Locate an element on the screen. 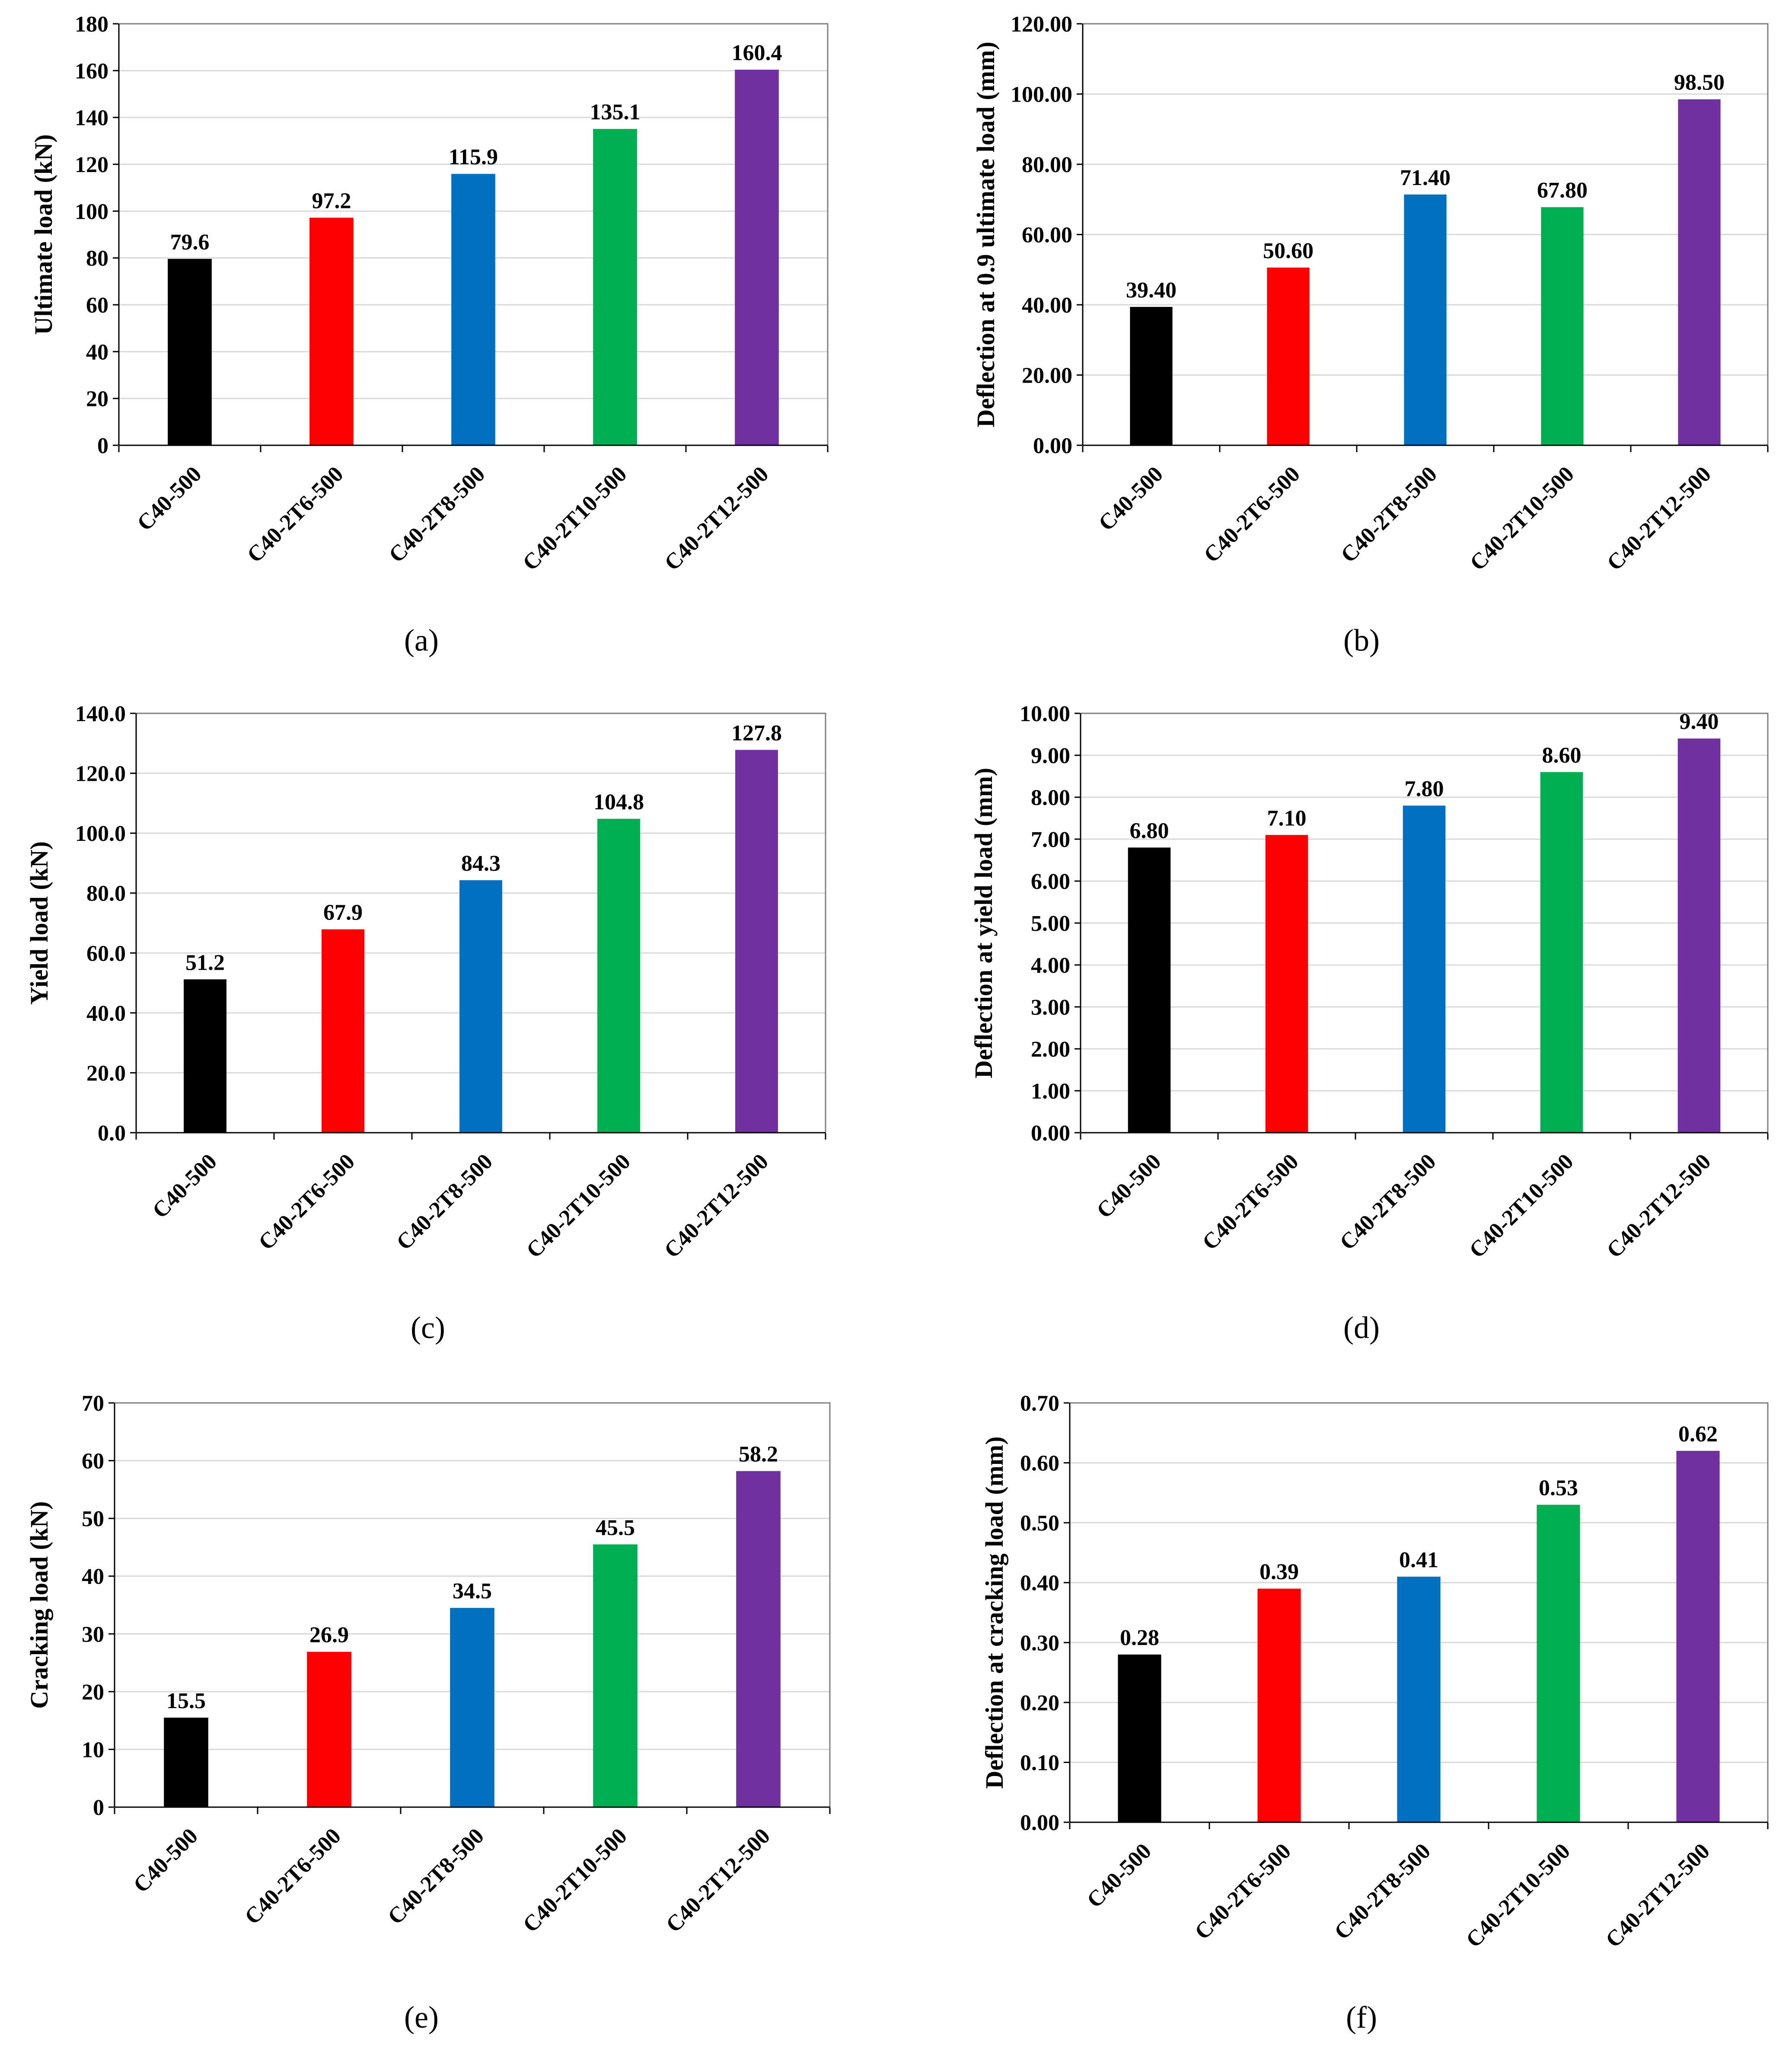 This screenshot has height=2054, width=1792. data-label: 0.62 is located at coordinates (1698, 1434).